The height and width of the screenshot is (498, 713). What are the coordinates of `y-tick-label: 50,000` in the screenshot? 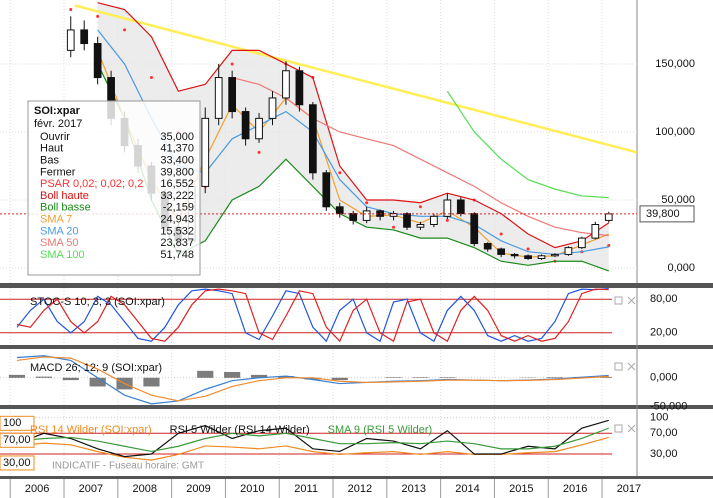 It's located at (678, 200).